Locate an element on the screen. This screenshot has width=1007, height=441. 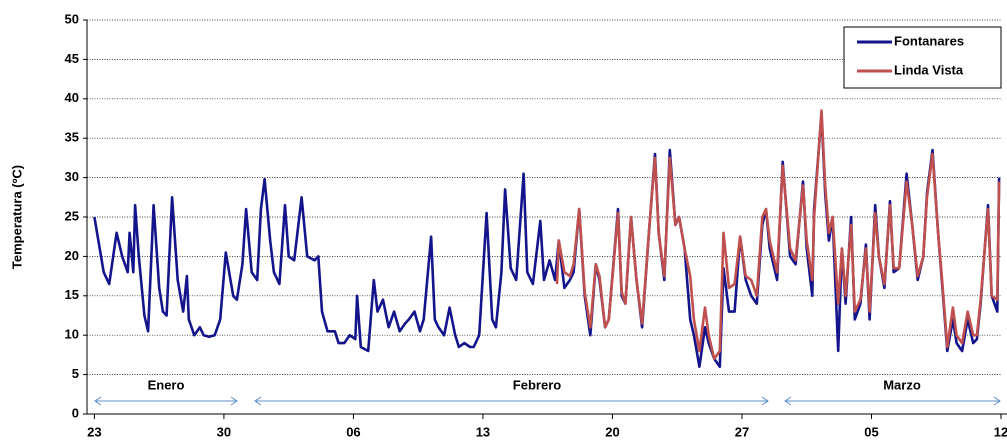
legend-box is located at coordinates (922, 57).